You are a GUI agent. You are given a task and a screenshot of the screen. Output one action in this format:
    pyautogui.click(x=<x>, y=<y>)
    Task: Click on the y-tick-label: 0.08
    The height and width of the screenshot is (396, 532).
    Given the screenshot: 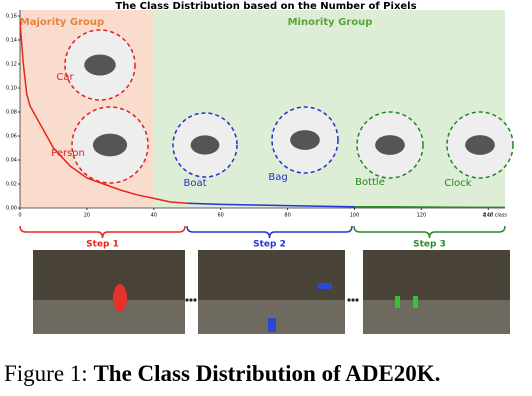 What is the action you would take?
    pyautogui.click(x=11, y=113)
    